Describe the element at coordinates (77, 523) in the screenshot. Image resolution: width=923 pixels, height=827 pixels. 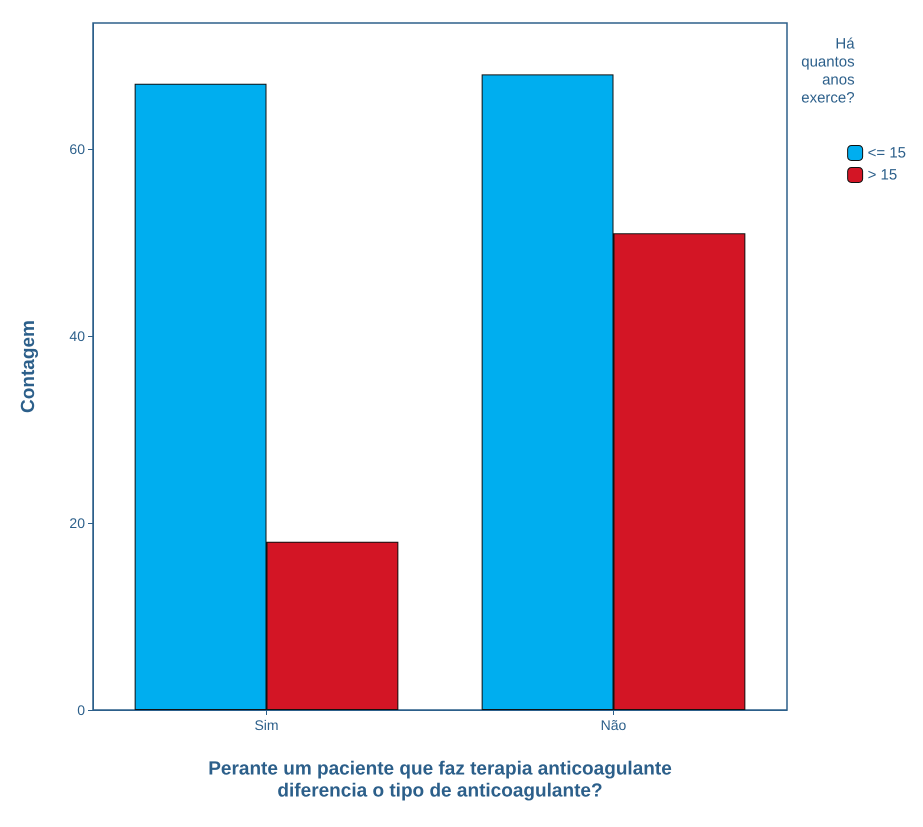
I see `y-tick-label: 20` at that location.